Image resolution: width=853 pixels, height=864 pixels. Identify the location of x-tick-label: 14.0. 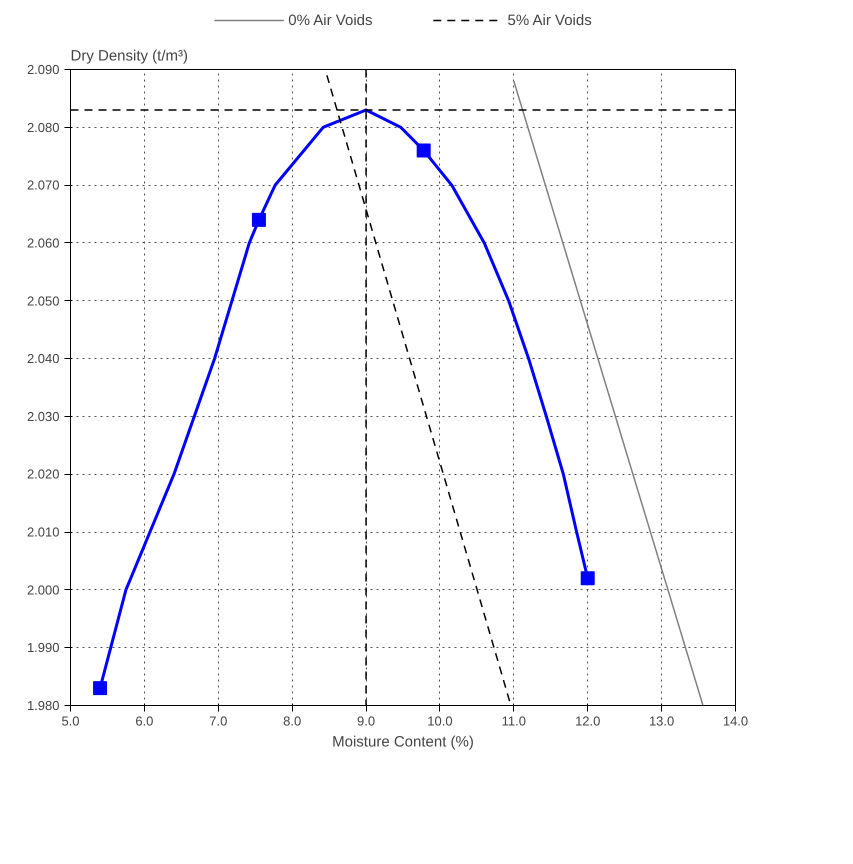
(735, 721).